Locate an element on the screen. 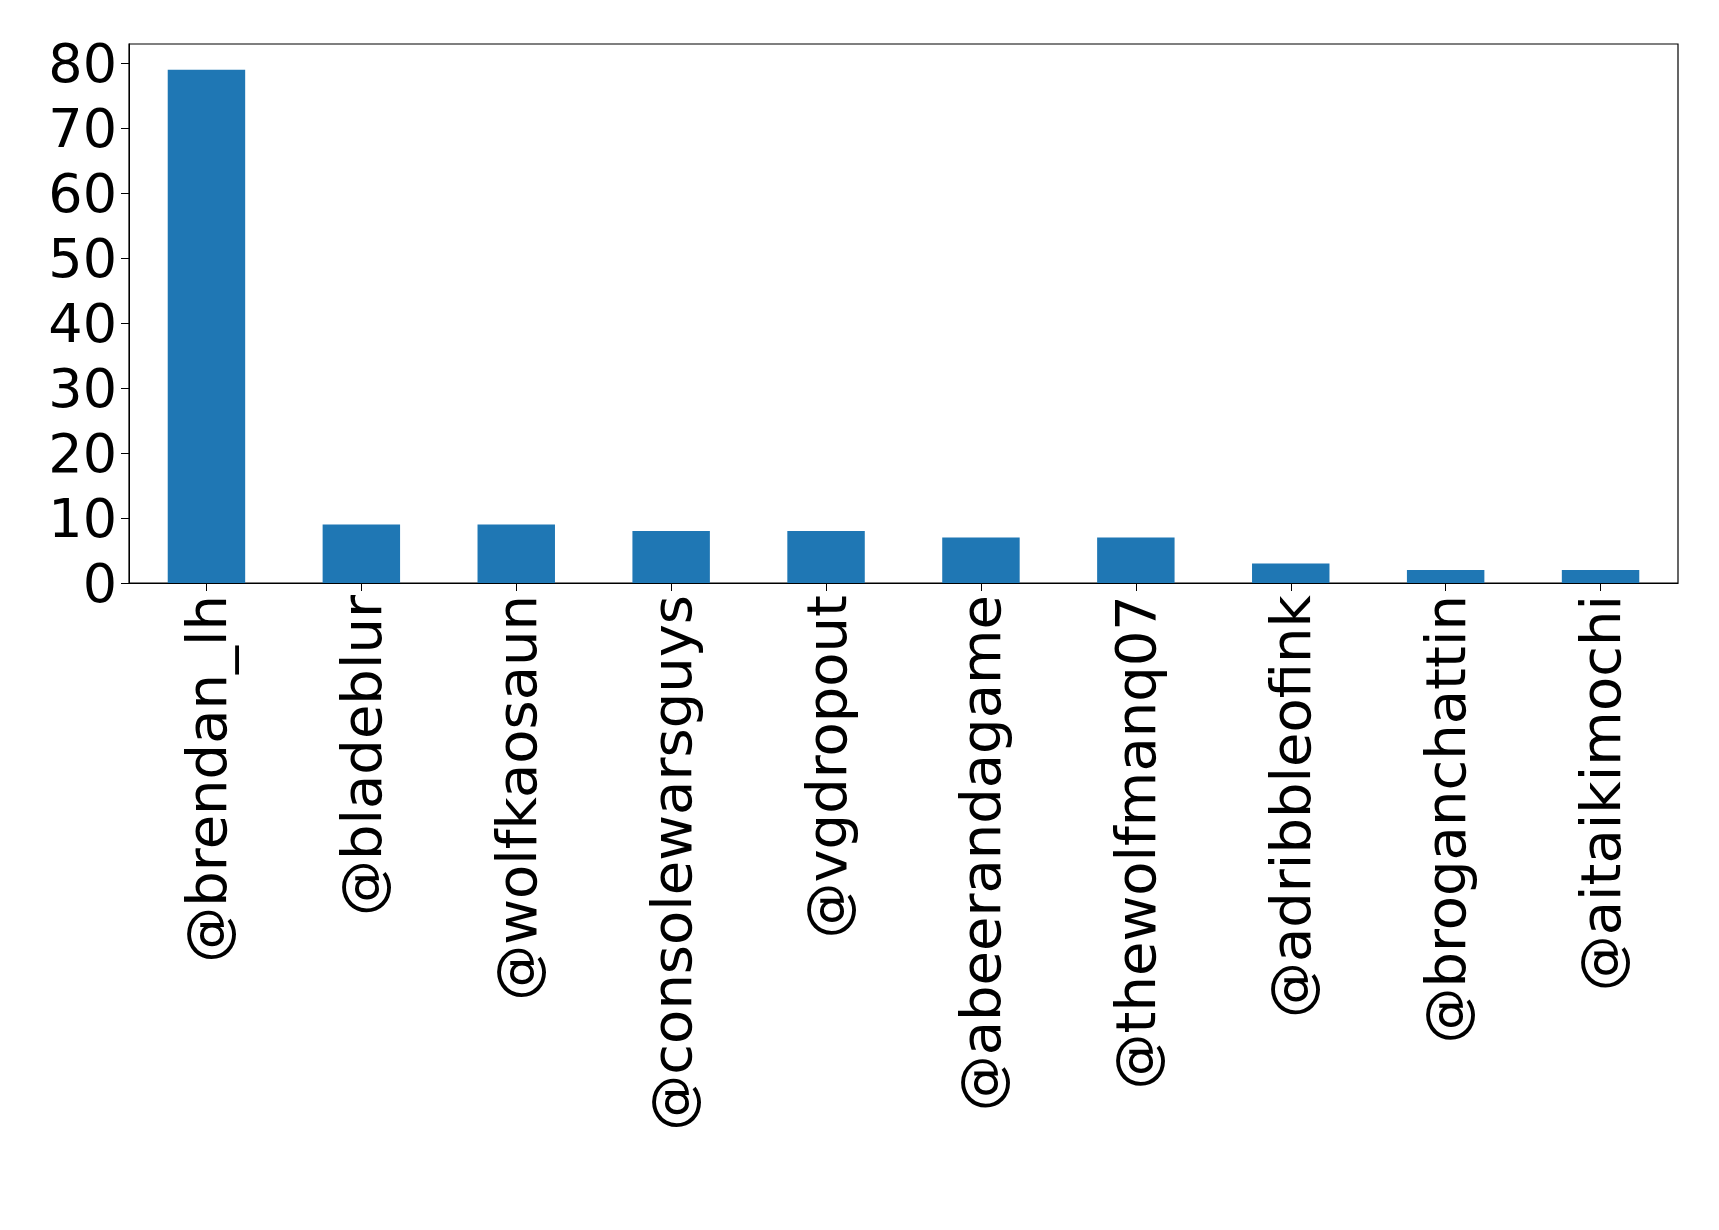  x-tick-label: @broganchattin is located at coordinates (1446, 819).